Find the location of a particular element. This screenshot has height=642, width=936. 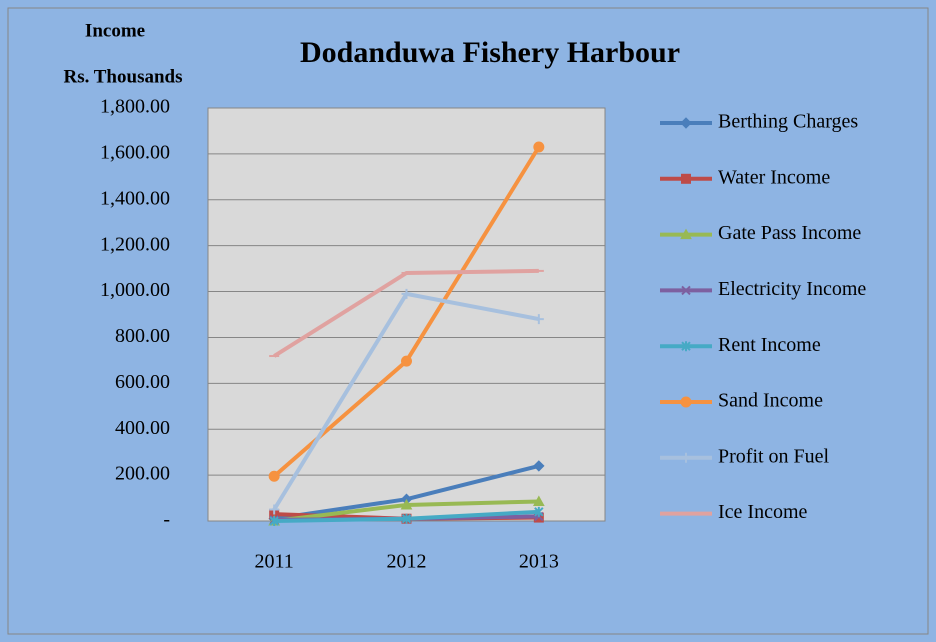

chart-title: Dodanduwa Fishery Harbour is located at coordinates (490, 52).